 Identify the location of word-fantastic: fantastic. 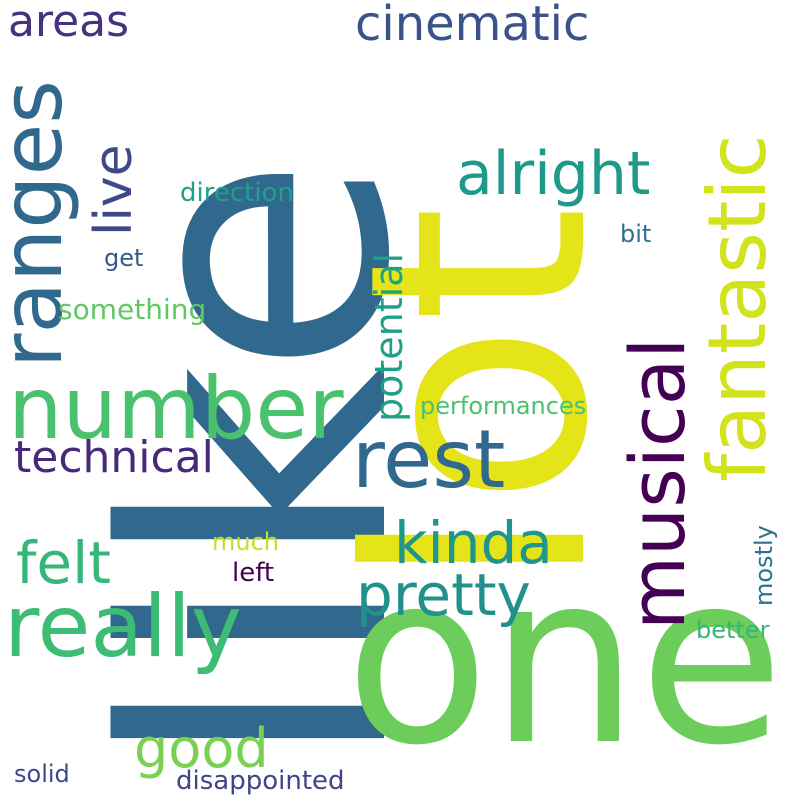
(737, 308).